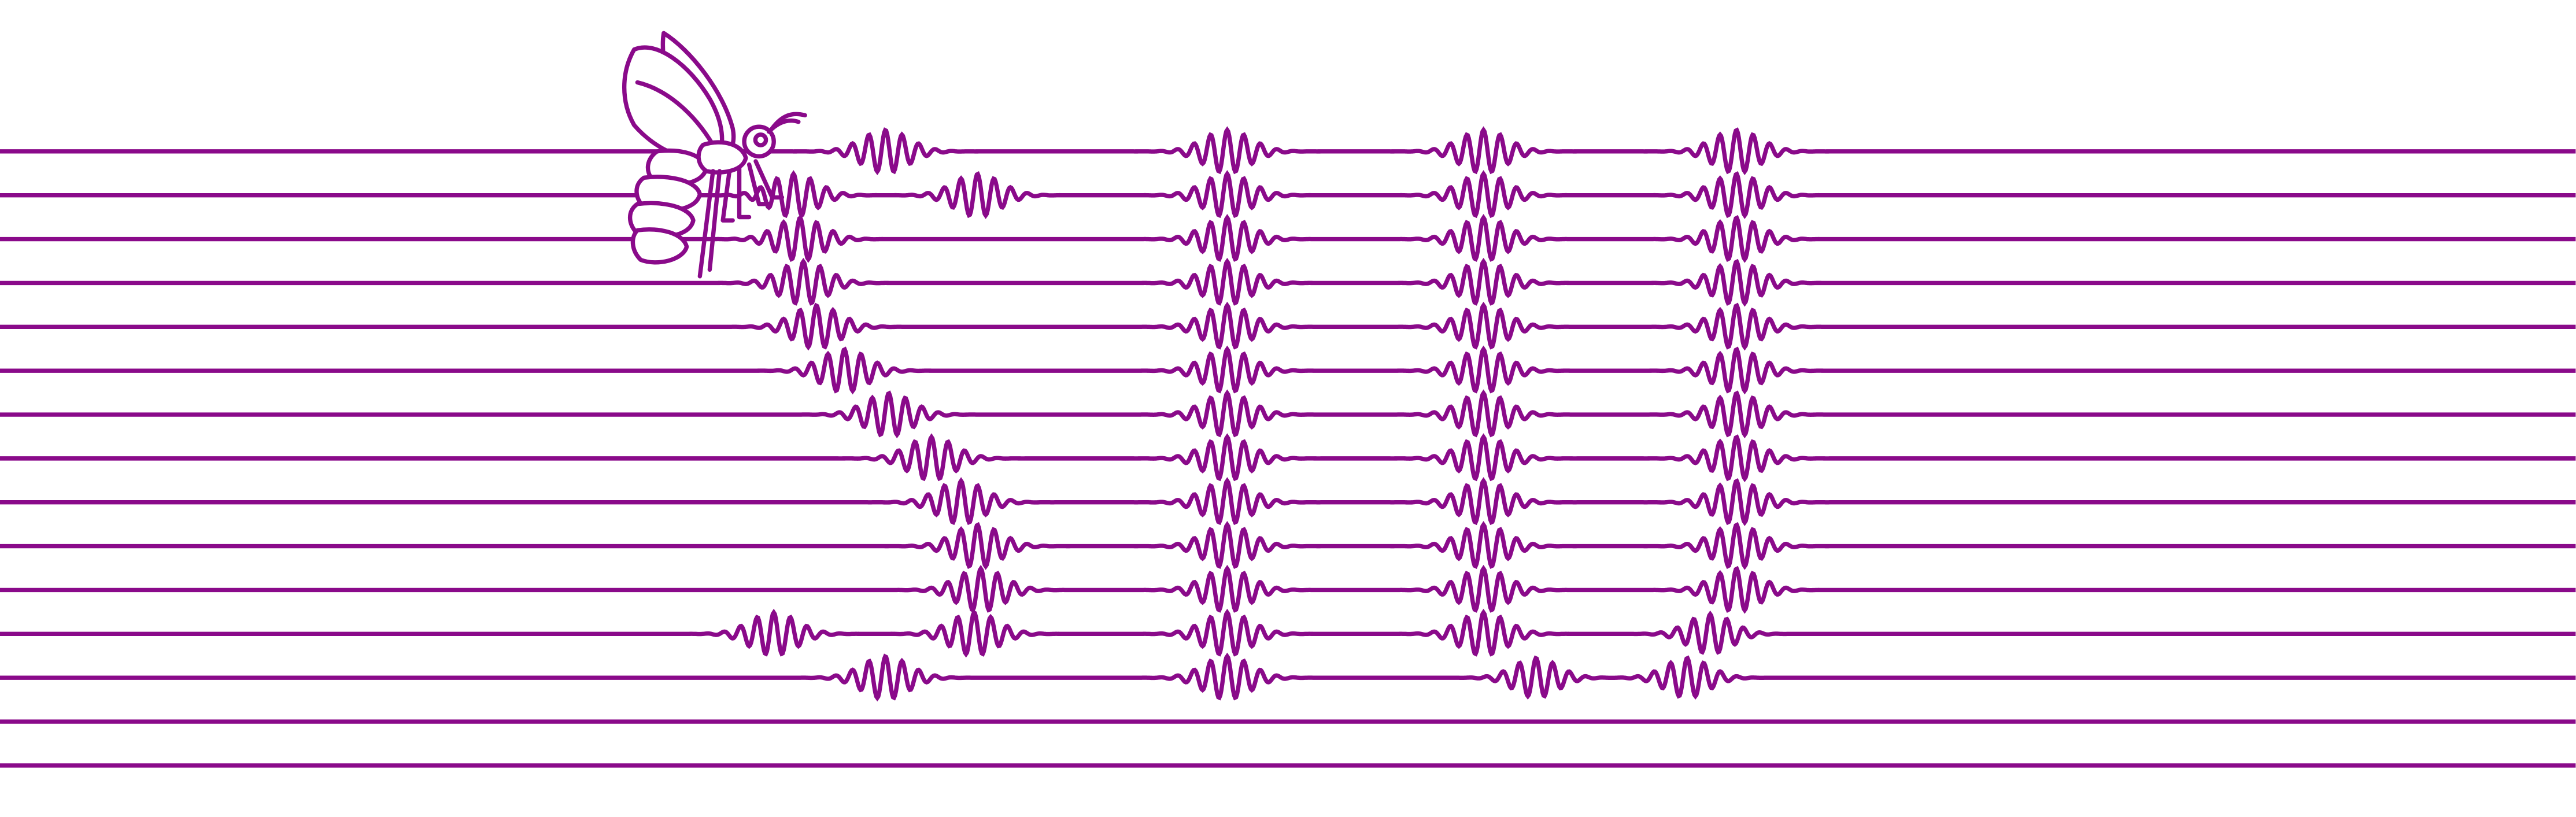 The width and height of the screenshot is (2576, 817). Describe the element at coordinates (714, 155) in the screenshot. I see `bee-icon` at that location.